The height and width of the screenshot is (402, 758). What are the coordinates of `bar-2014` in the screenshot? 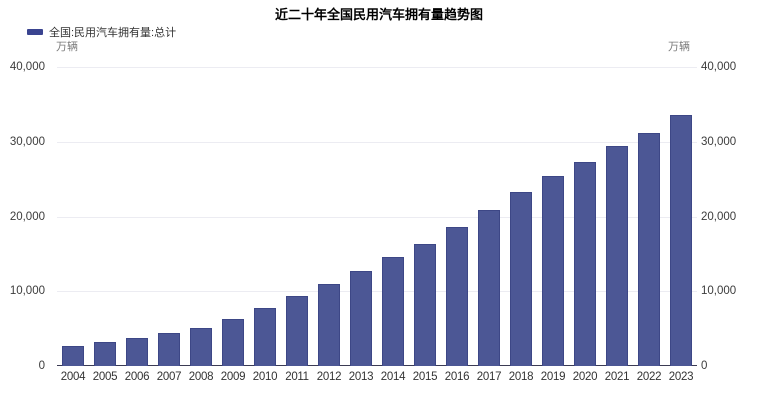 It's located at (393, 311).